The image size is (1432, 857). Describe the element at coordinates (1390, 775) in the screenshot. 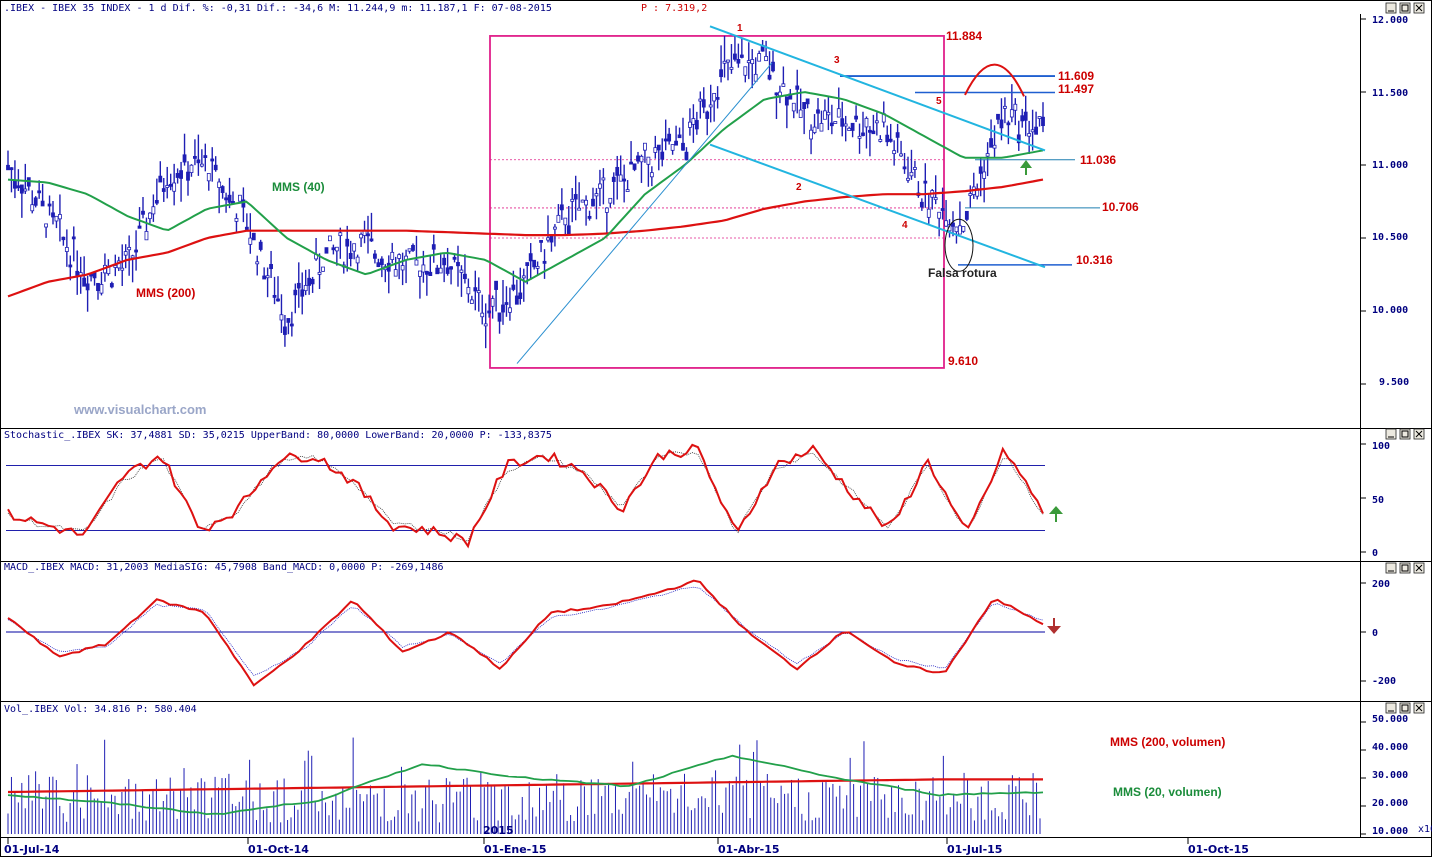

I see `vol-tick: 30.000` at that location.